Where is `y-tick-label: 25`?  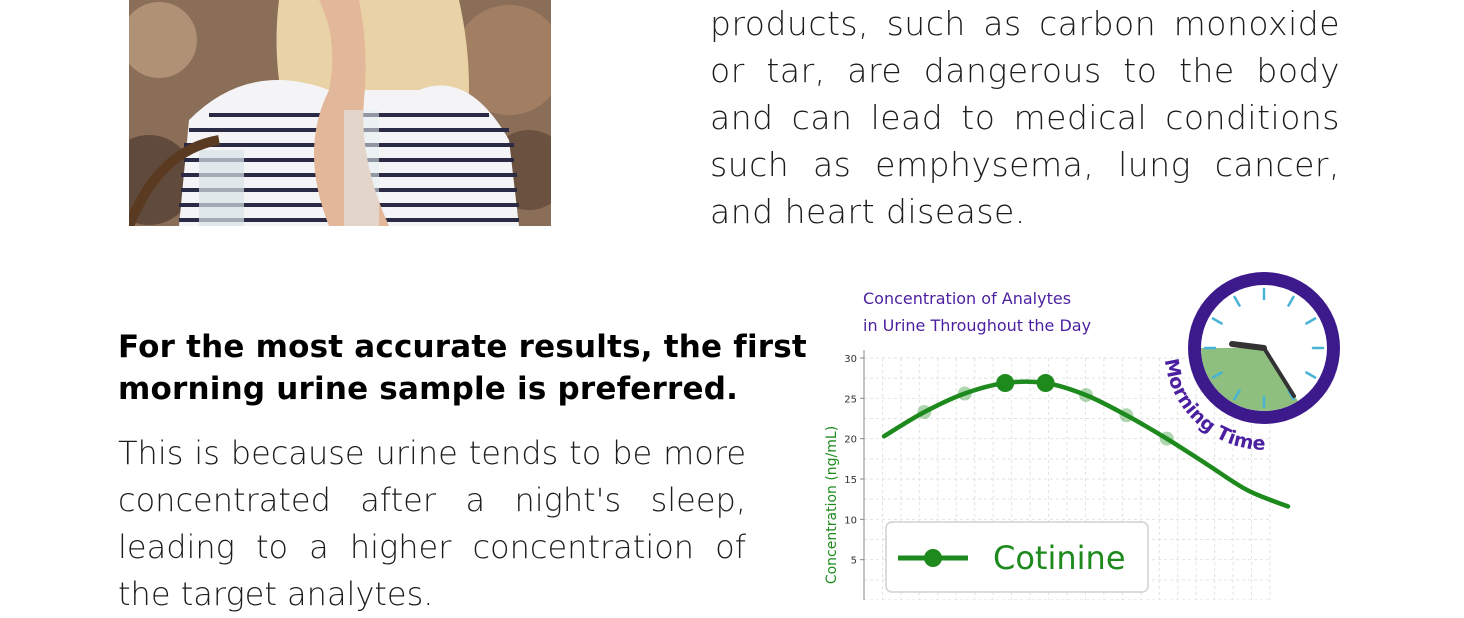
y-tick-label: 25 is located at coordinates (850, 399).